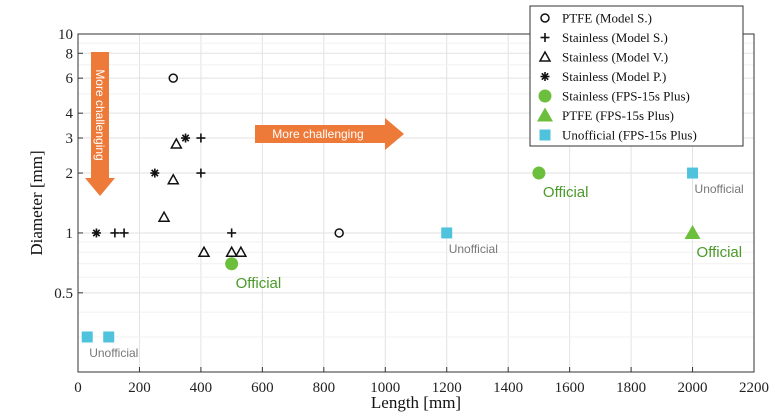 The width and height of the screenshot is (772, 419). I want to click on more-challenging-right-arrow, so click(329, 134).